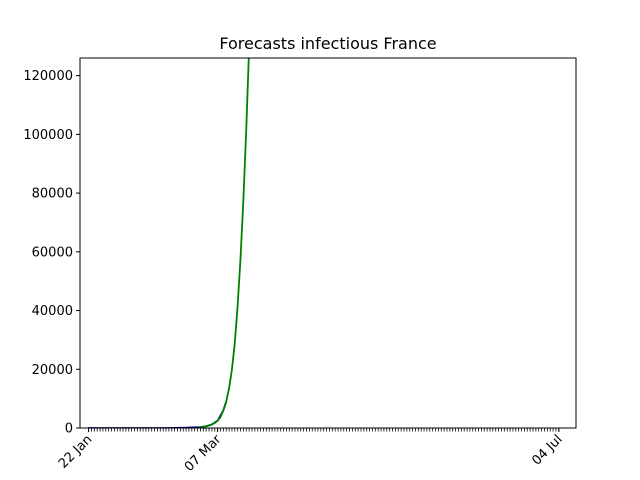 This screenshot has height=480, width=640. I want to click on y-tick-label: 100000, so click(48, 135).